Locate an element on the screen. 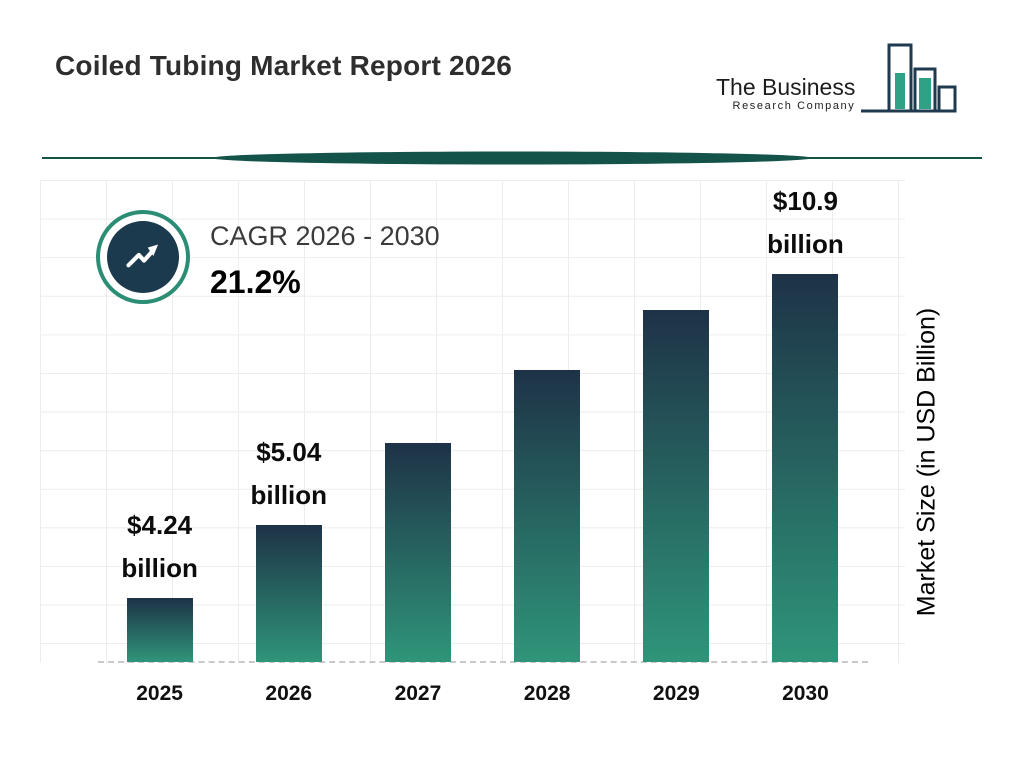 The height and width of the screenshot is (768, 1024). logo-subname: Research Company is located at coordinates (794, 106).